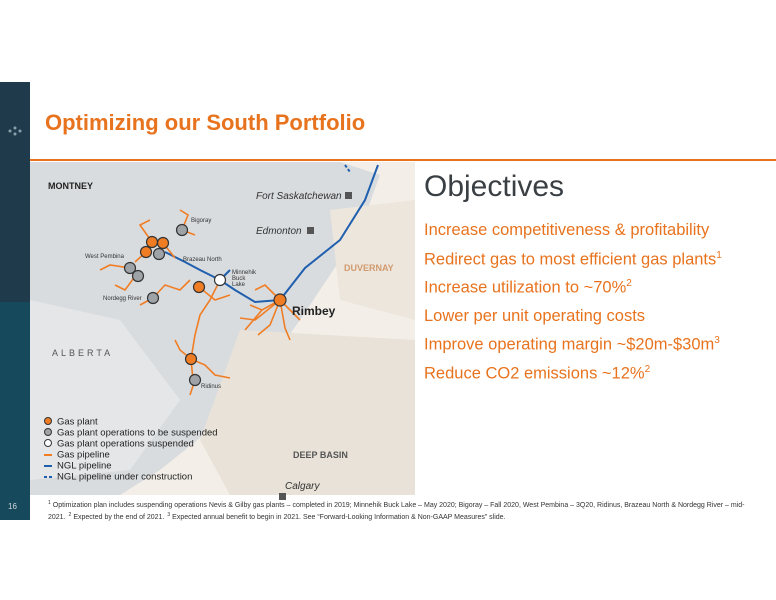 This screenshot has height=600, width=776. I want to click on legend-label: Gas plant, so click(77, 422).